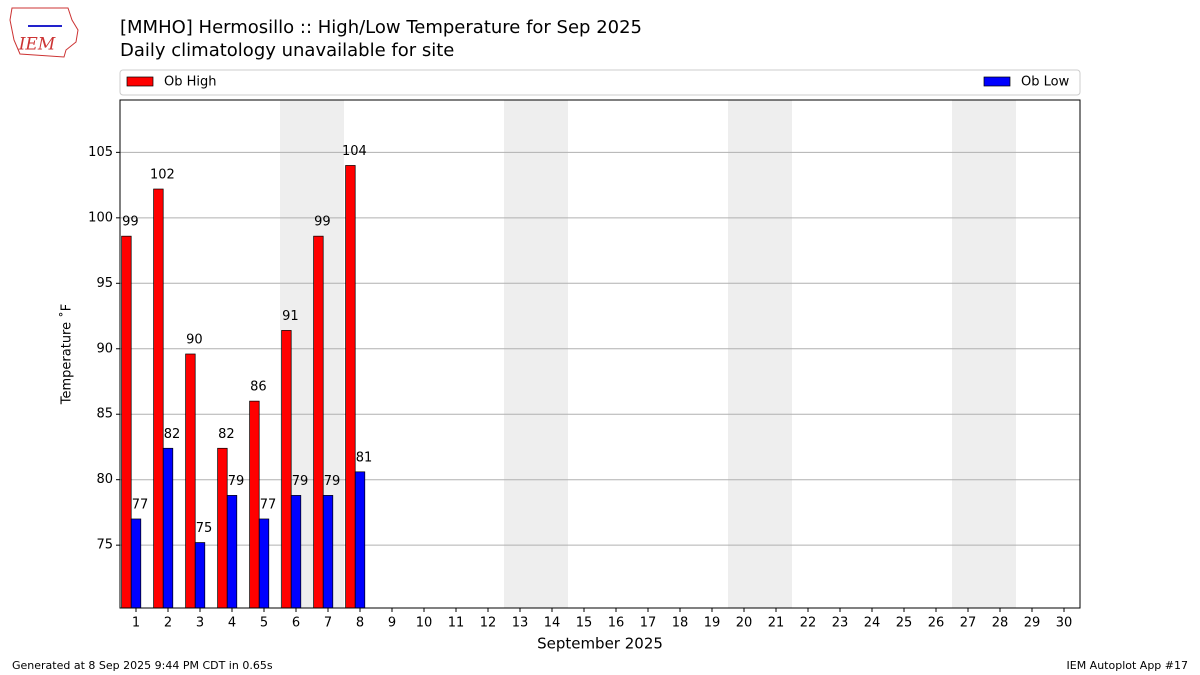 The image size is (1200, 675). What do you see at coordinates (104, 479) in the screenshot?
I see `y-tick-label: 80` at bounding box center [104, 479].